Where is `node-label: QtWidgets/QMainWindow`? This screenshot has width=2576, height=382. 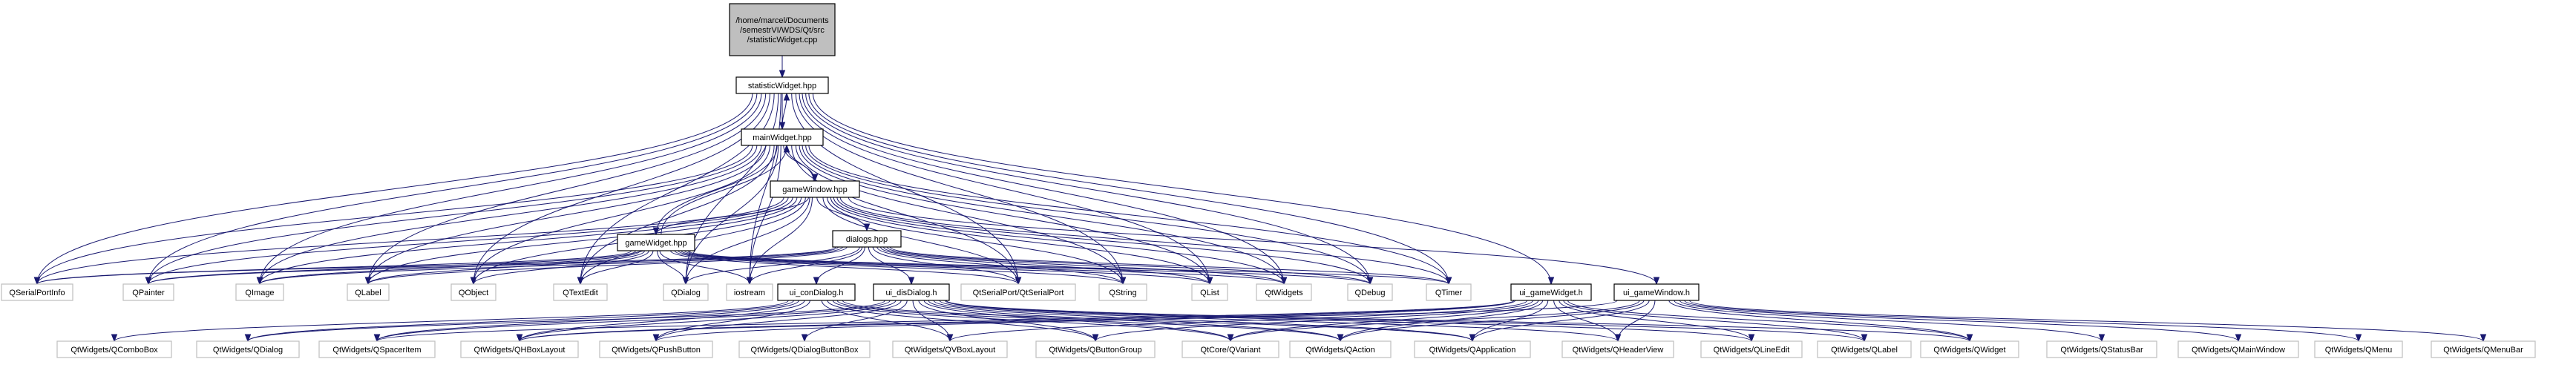 node-label: QtWidgets/QMainWindow is located at coordinates (2238, 350).